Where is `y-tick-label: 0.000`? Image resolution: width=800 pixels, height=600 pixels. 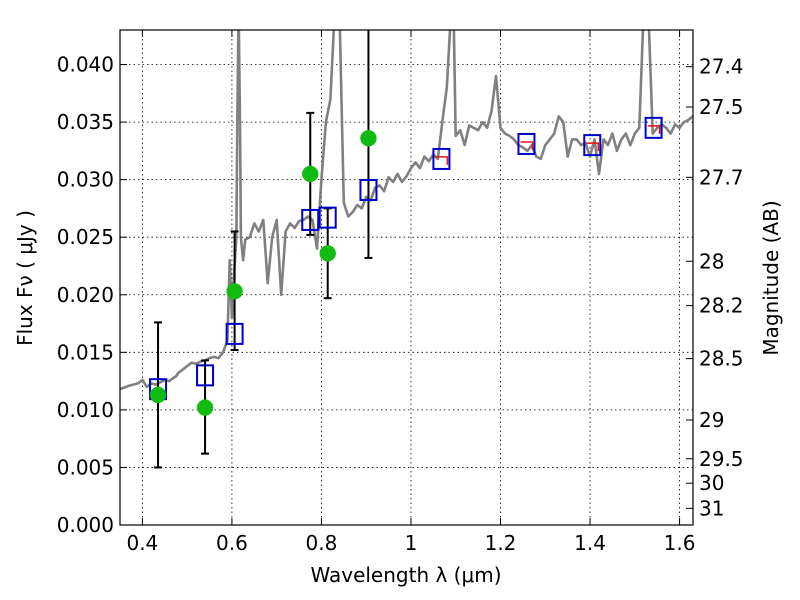 y-tick-label: 0.000 is located at coordinates (85, 525).